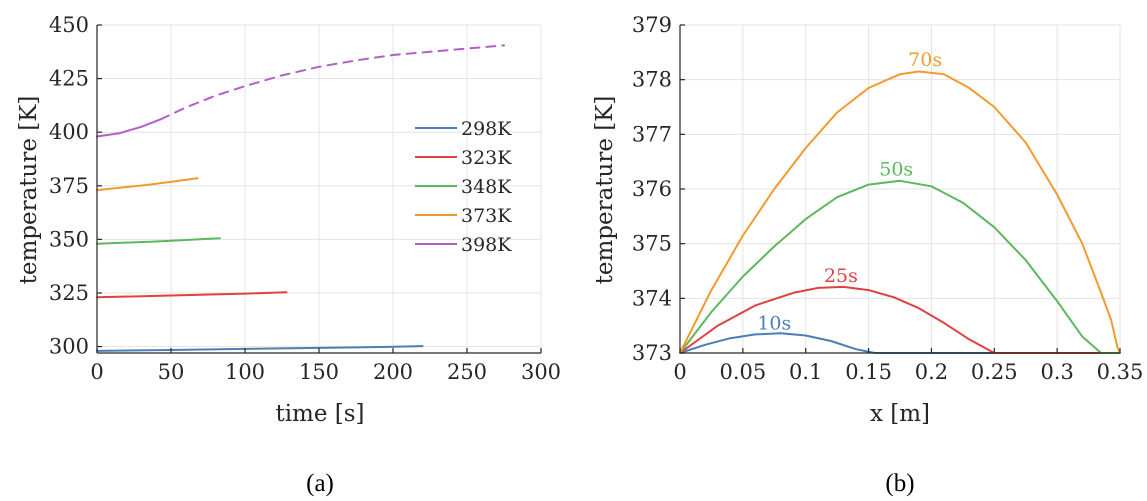  What do you see at coordinates (486, 187) in the screenshot?
I see `a-legend-label-348K: 348K` at bounding box center [486, 187].